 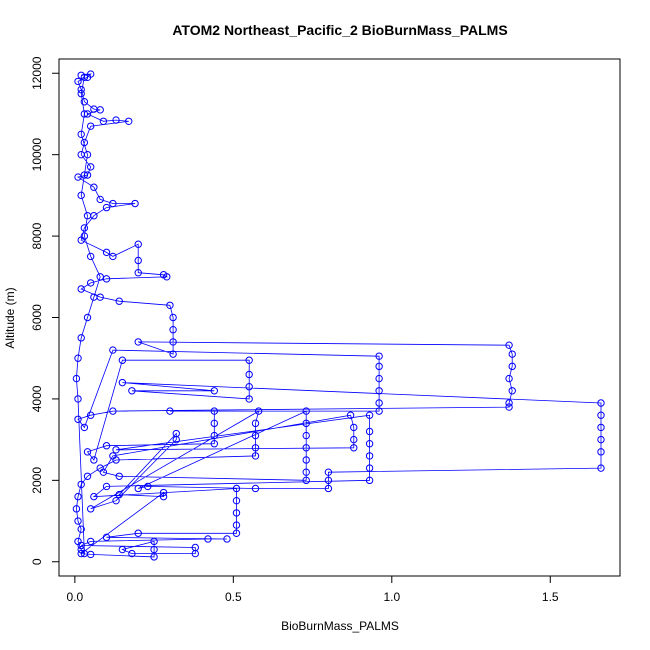 What do you see at coordinates (37, 73) in the screenshot?
I see `y-tick-label: 12000` at bounding box center [37, 73].